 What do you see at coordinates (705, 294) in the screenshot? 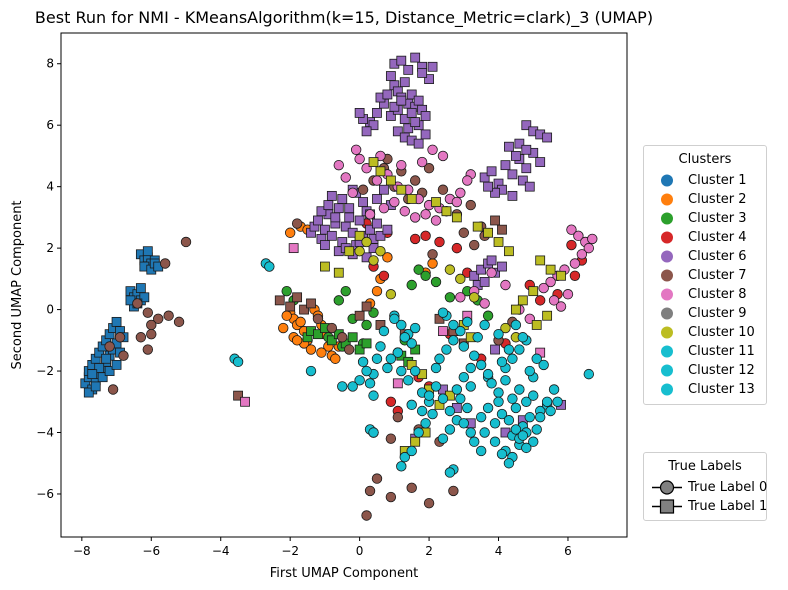
I see `cluster-legend-entry: Cluster 8` at bounding box center [705, 294].